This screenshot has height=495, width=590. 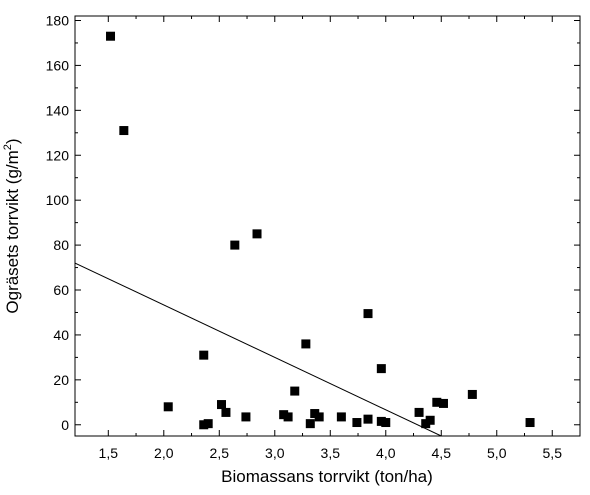 I want to click on y-tick-label: 80, so click(x=61, y=245).